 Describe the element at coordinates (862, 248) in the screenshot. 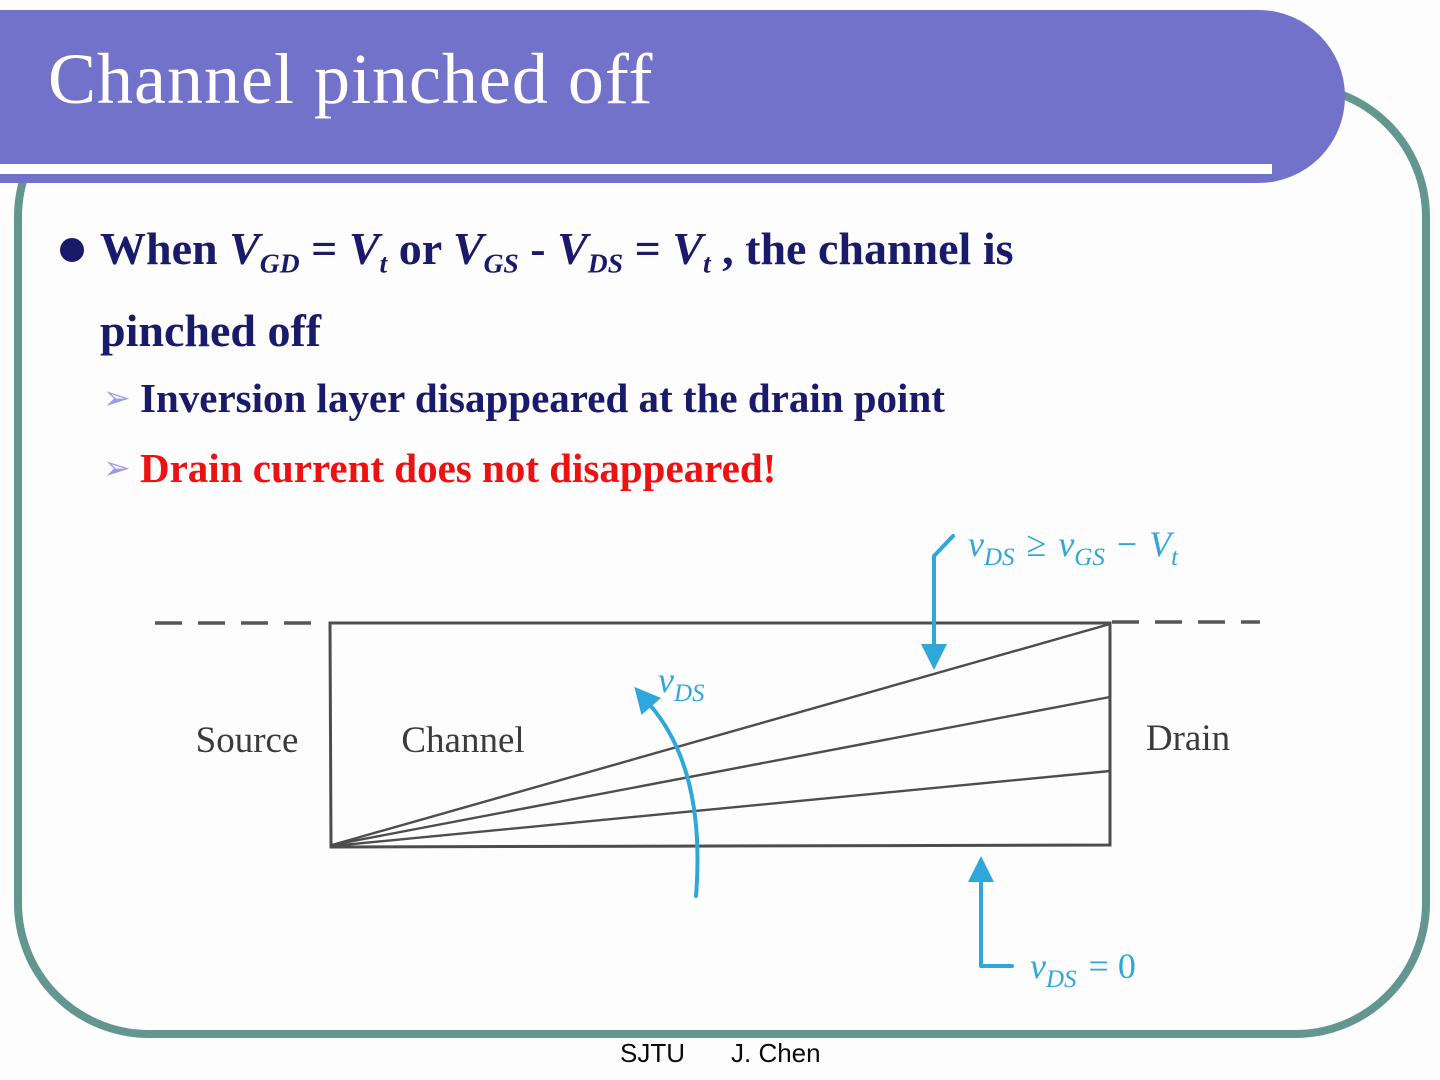

I see `text-run: , the channel is` at that location.